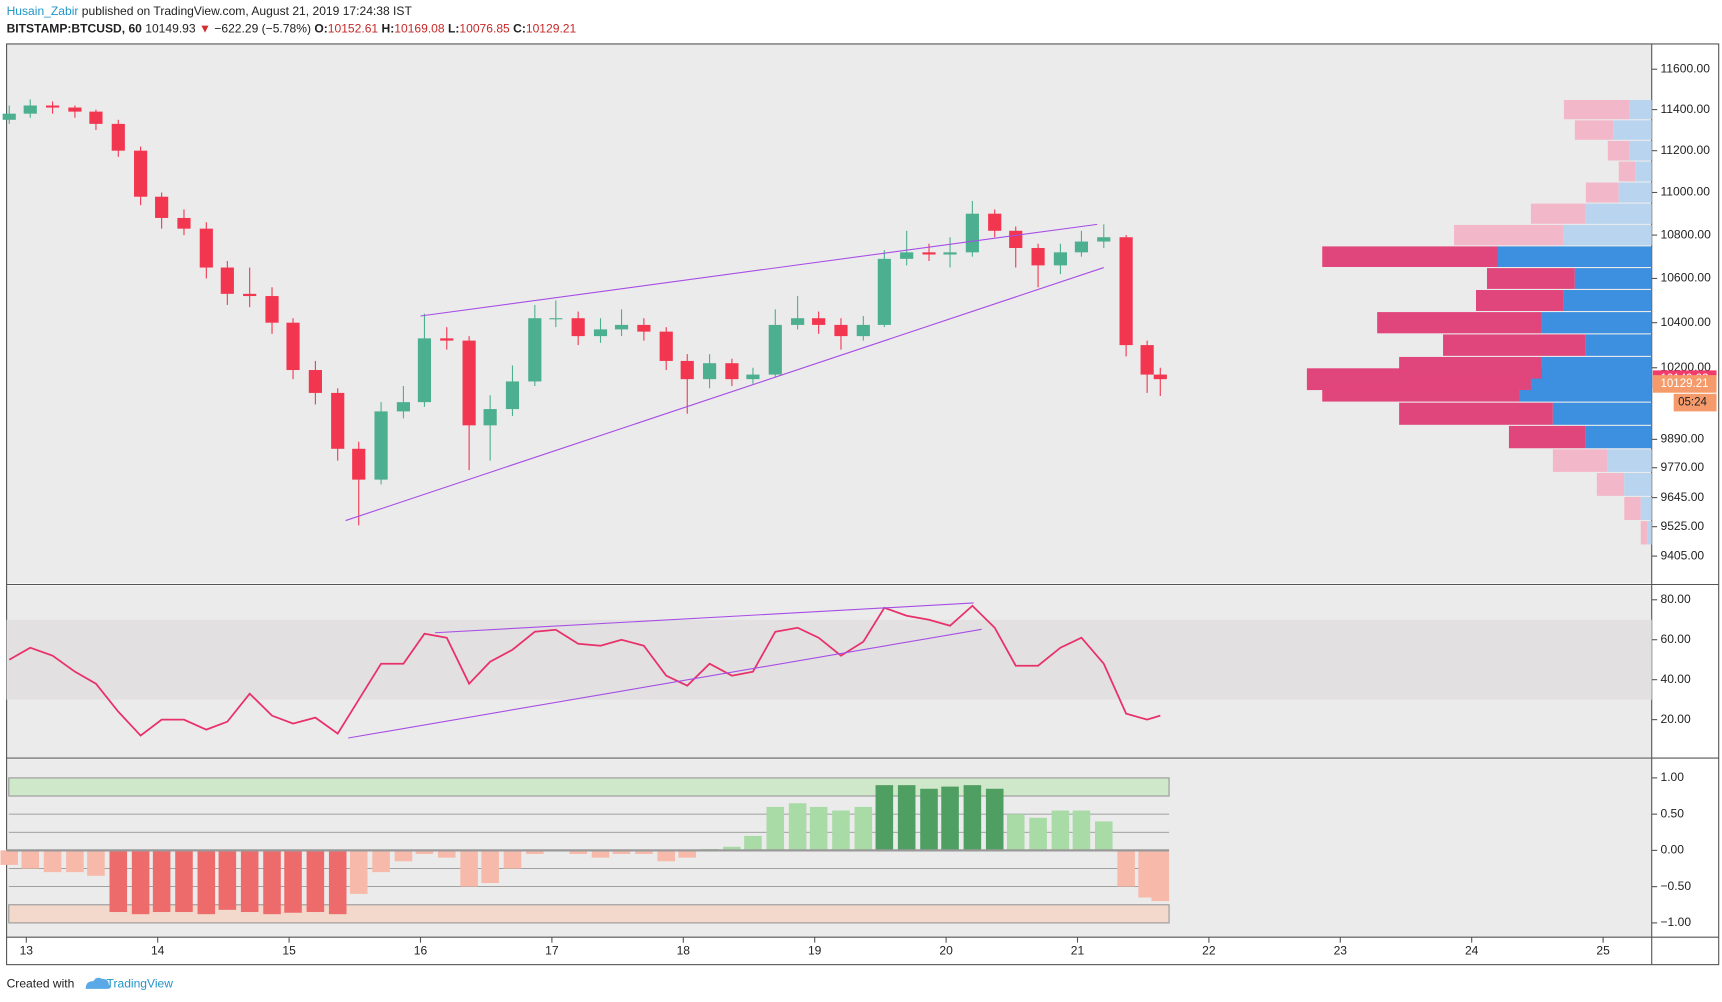 The image size is (1722, 1002). What do you see at coordinates (1683, 555) in the screenshot?
I see `y-tick-label: 9405.00` at bounding box center [1683, 555].